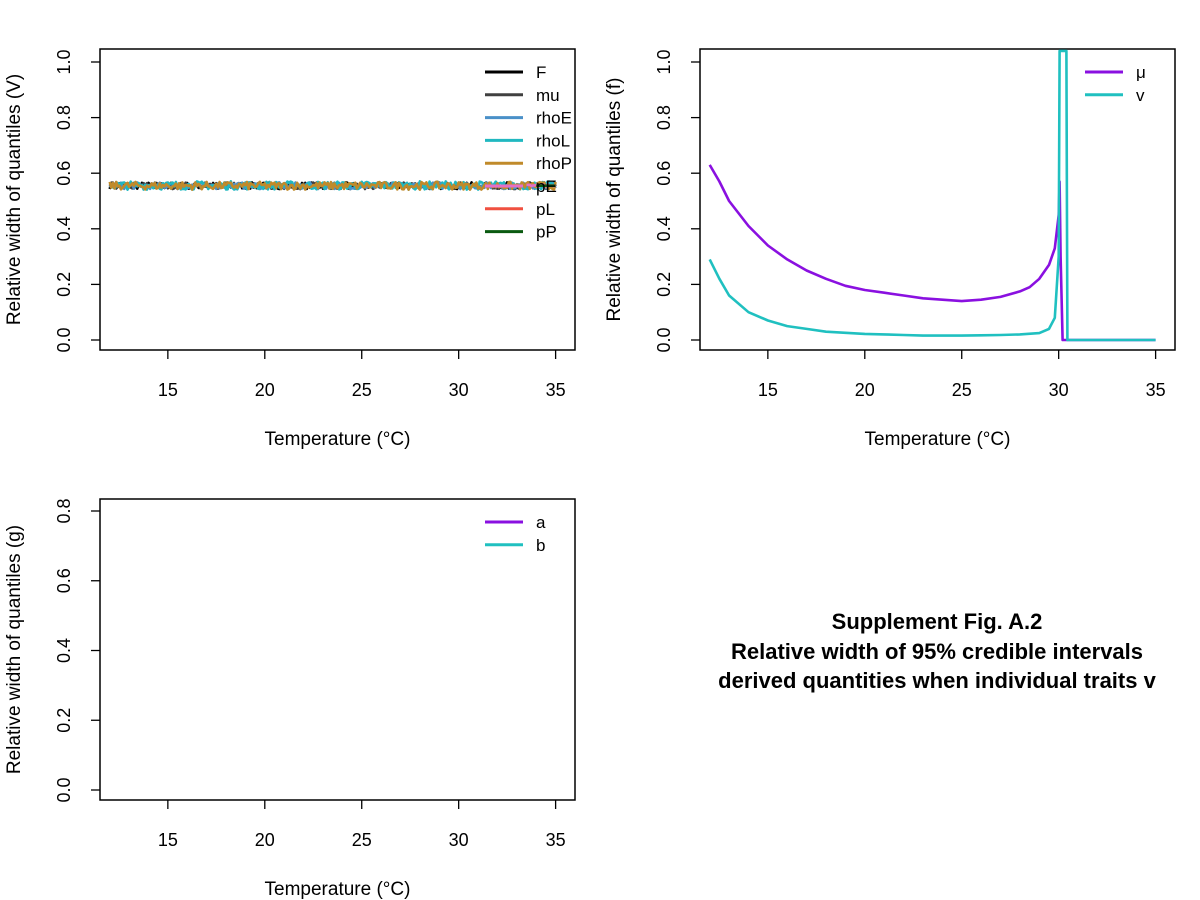 The width and height of the screenshot is (1200, 900). What do you see at coordinates (14, 199) in the screenshot?
I see `y-axis-label: Relative width of quantiles (V)` at bounding box center [14, 199].